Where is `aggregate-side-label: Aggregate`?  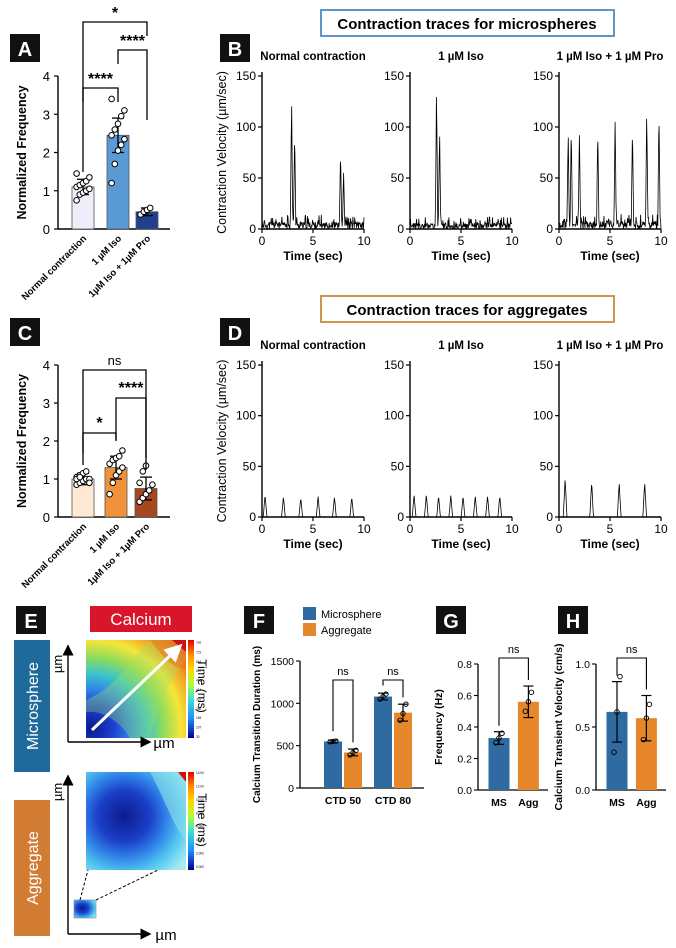 aggregate-side-label: Aggregate is located at coordinates (32, 868).